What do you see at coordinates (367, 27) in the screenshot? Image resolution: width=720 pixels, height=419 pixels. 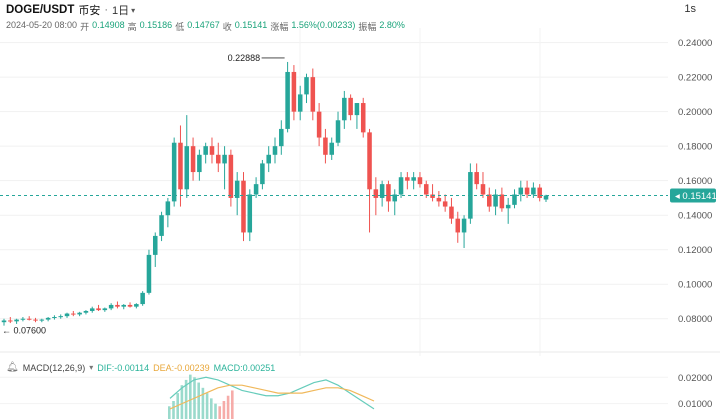 I see `amplitude-label: 振幅` at bounding box center [367, 27].